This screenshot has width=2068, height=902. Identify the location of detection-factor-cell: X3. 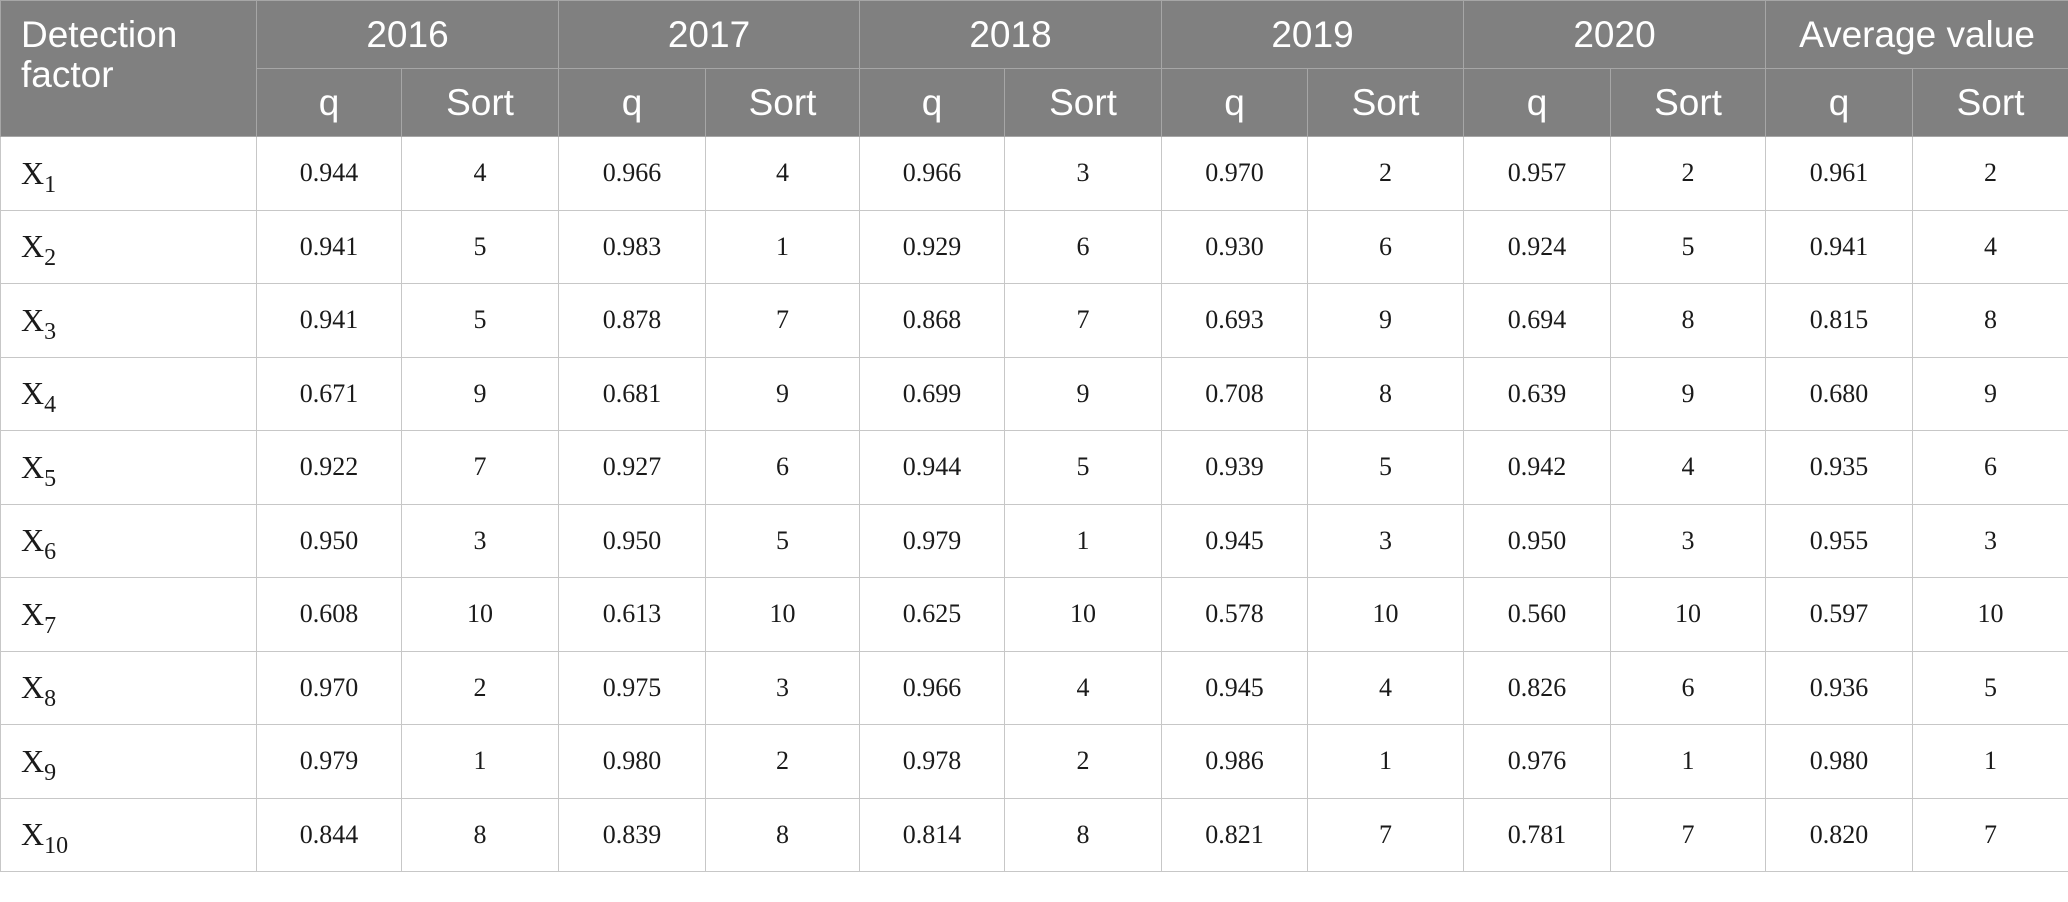
(128, 320).